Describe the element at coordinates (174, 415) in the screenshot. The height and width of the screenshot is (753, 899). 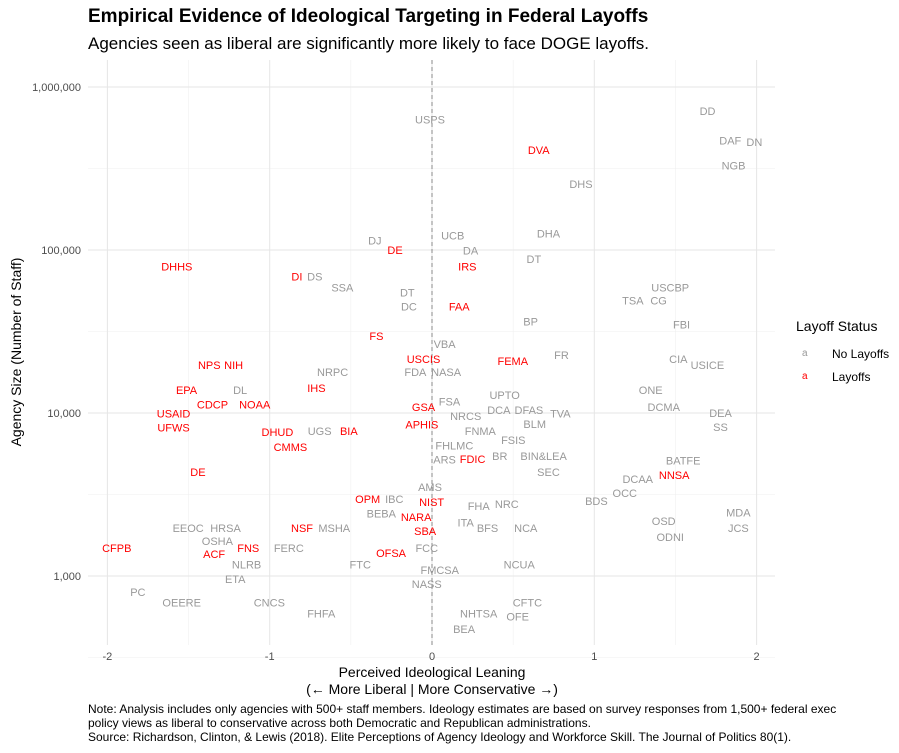
I see `point-label-layoffs: USAID` at that location.